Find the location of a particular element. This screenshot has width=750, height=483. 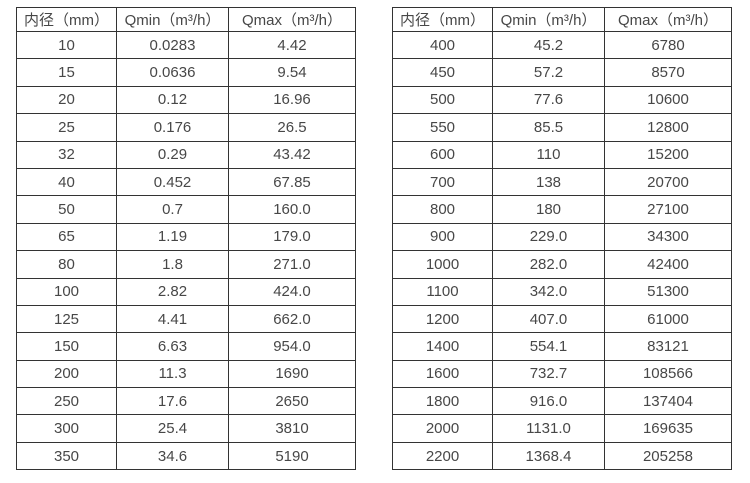

table-cell: 169635 is located at coordinates (668, 428).